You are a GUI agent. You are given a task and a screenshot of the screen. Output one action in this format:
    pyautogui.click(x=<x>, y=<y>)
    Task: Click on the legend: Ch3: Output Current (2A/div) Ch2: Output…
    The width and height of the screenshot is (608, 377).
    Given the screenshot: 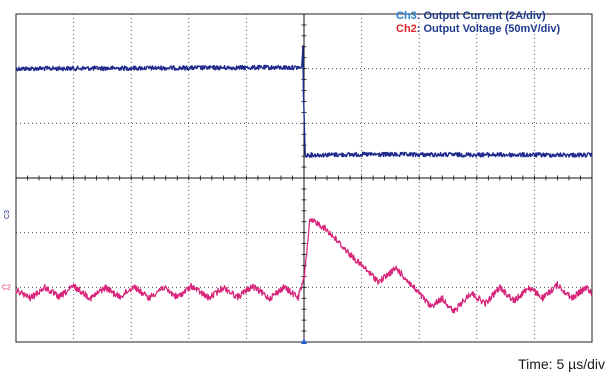 What is the action you would take?
    pyautogui.click(x=478, y=22)
    